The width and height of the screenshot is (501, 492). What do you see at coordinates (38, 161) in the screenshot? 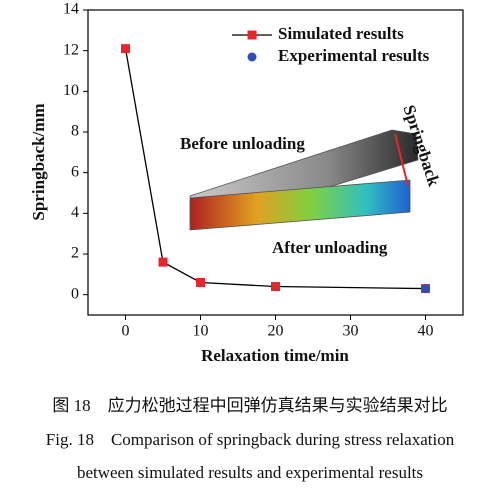
I see `y-axis-label: Springback/mm` at bounding box center [38, 161].